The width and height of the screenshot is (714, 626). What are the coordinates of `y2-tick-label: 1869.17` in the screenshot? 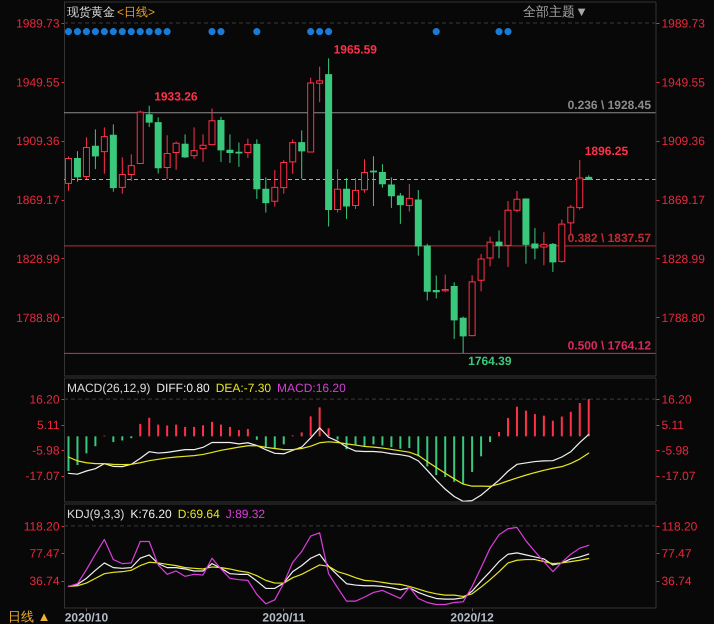 It's located at (684, 200).